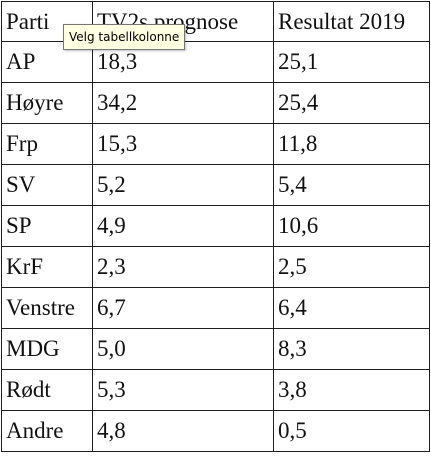 This screenshot has height=463, width=431. I want to click on party-cell: SP, so click(47, 226).